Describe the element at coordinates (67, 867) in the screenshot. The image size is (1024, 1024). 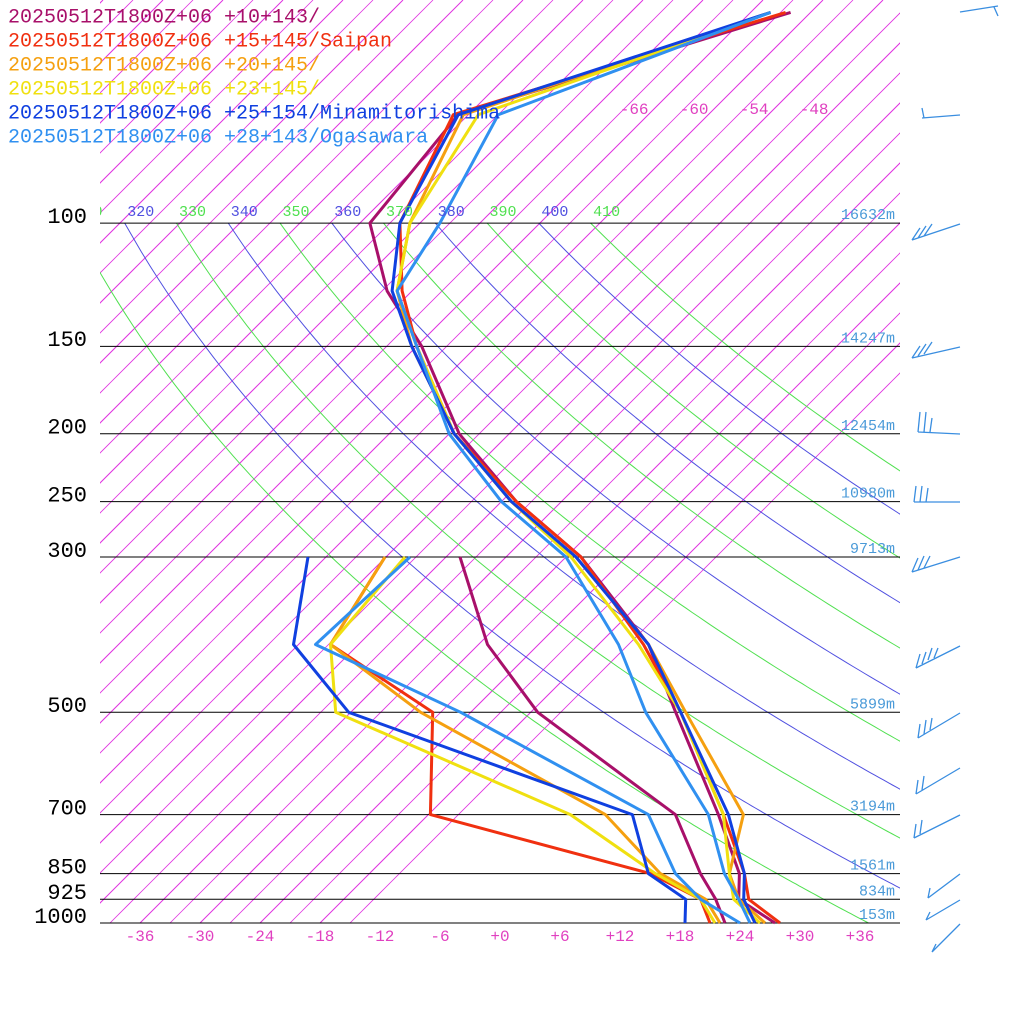
I see `y-tick-label: 850` at that location.